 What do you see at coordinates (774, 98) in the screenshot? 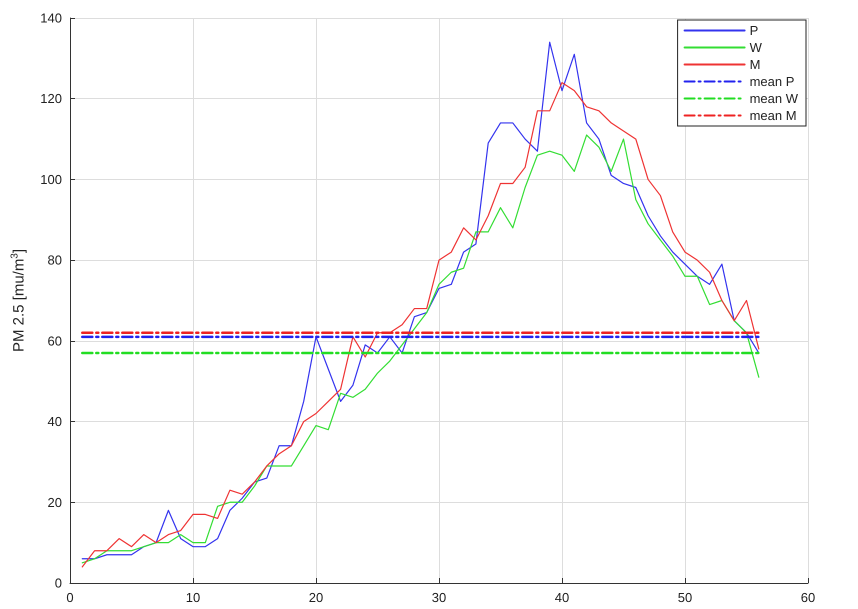
I see `legend-label: mean W` at bounding box center [774, 98].